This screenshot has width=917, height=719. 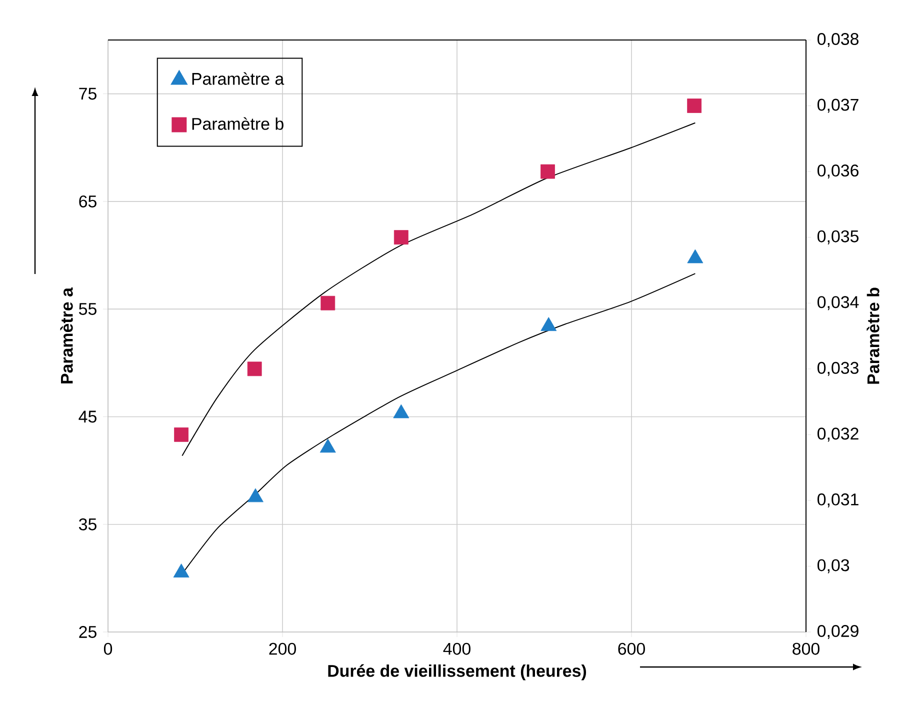 I want to click on x-tick-label: 200, so click(x=282, y=648).